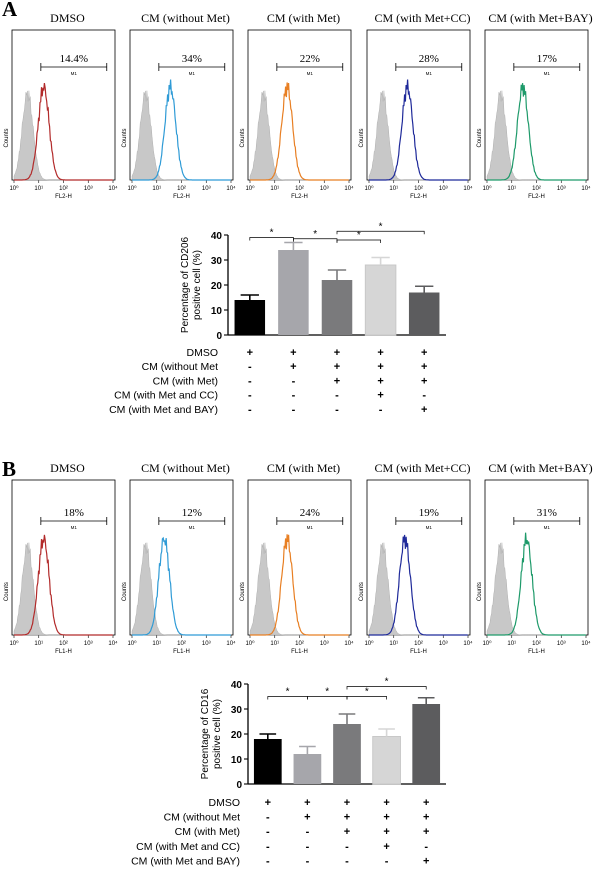 Image resolution: width=600 pixels, height=869 pixels. I want to click on gate-percent: 19%, so click(429, 513).